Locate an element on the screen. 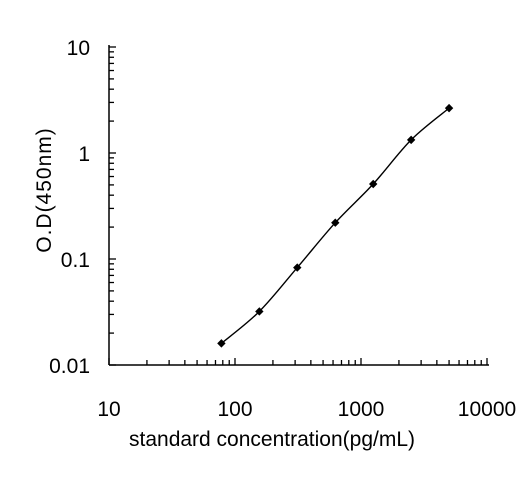 The image size is (531, 492). y-axis-title: O.D(450nm) is located at coordinates (44, 190).